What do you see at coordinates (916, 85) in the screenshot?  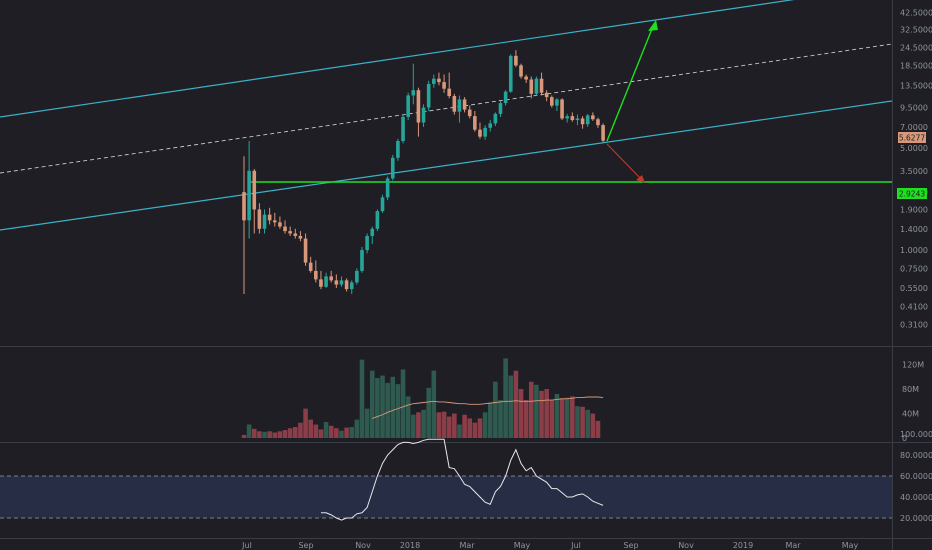 I see `price-tick-label: 13.5000` at bounding box center [916, 85].